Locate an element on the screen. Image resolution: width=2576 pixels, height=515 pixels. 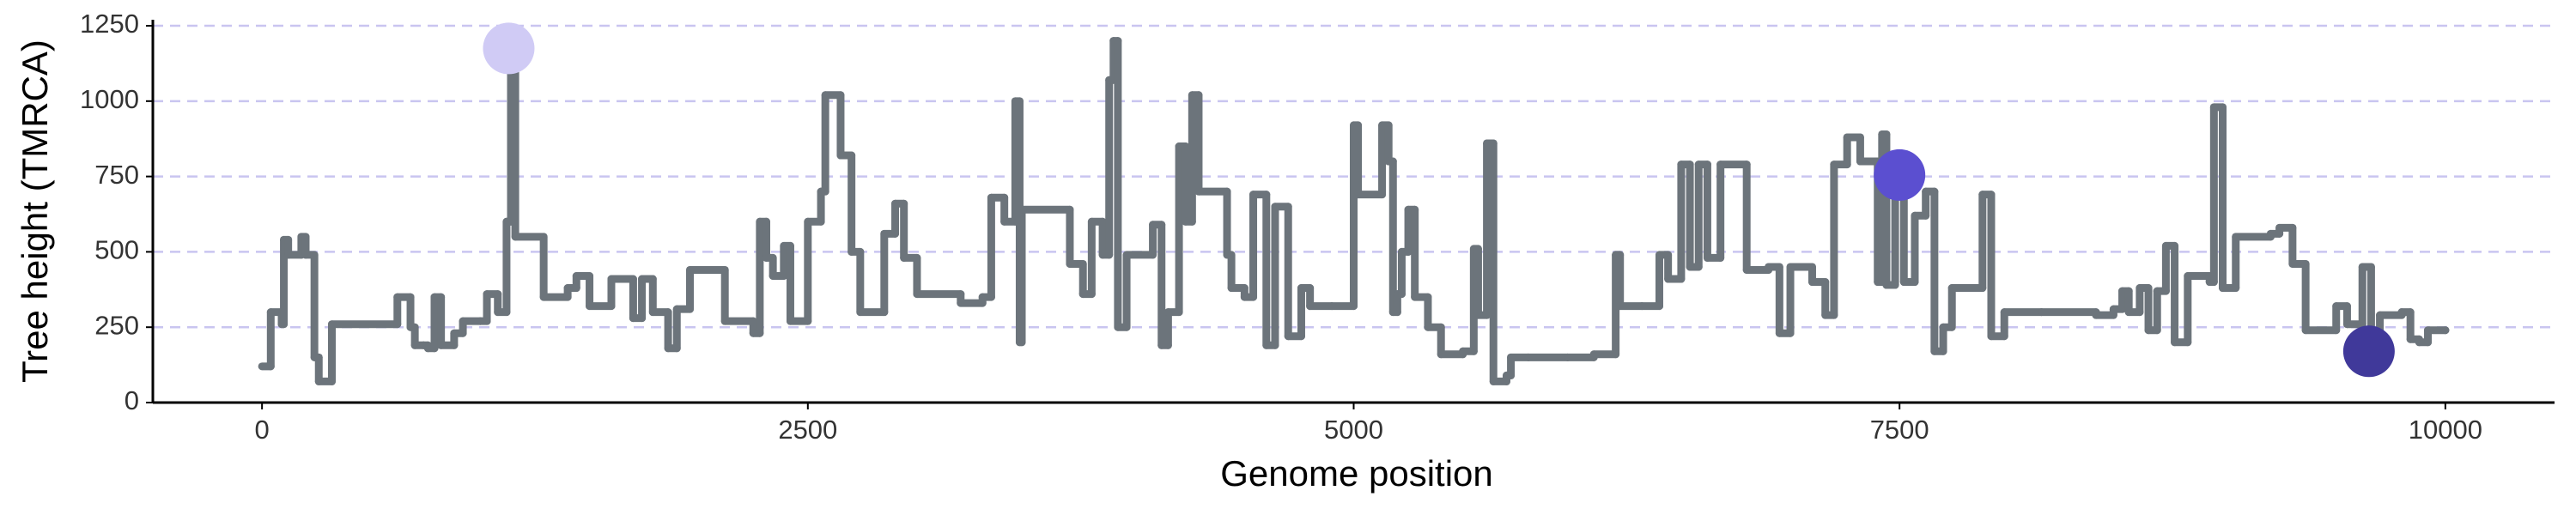
y-tick-label: 1250 is located at coordinates (109, 24).